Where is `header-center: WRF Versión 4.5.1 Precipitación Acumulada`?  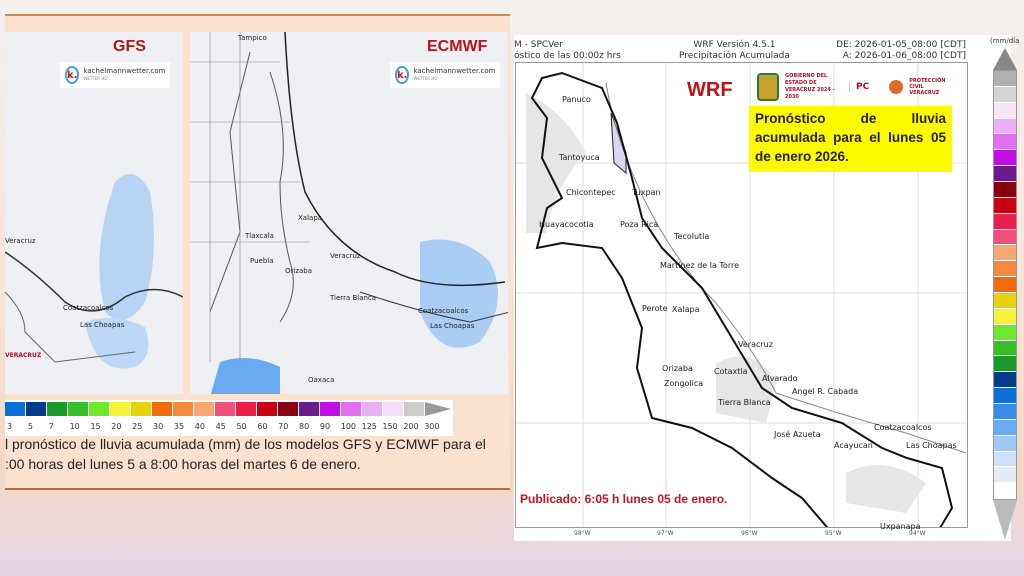 header-center: WRF Versión 4.5.1 Precipitación Acumulada is located at coordinates (734, 50).